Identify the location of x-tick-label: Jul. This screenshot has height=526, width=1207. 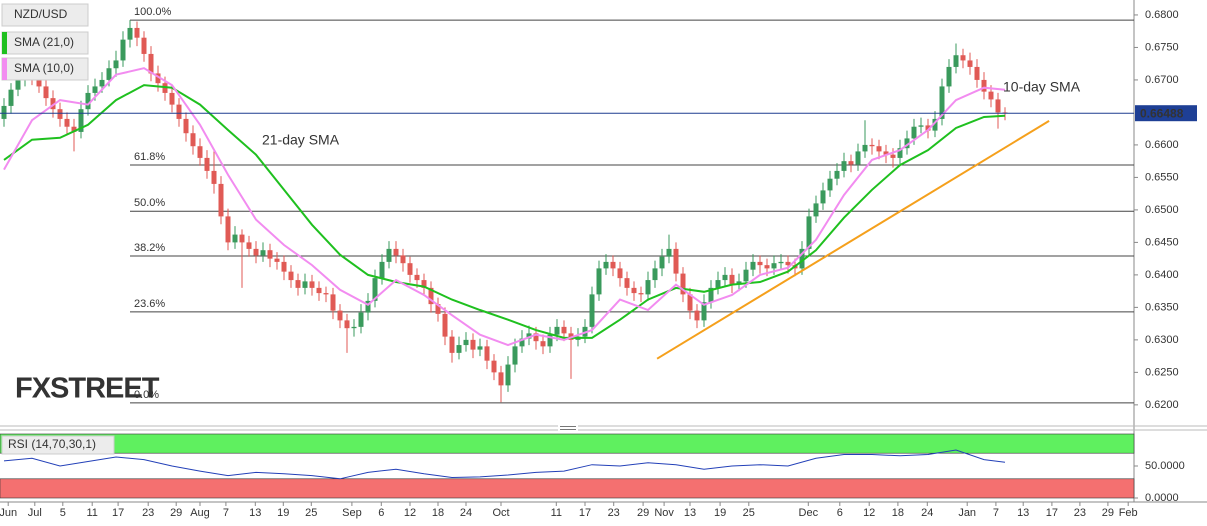
(35, 513).